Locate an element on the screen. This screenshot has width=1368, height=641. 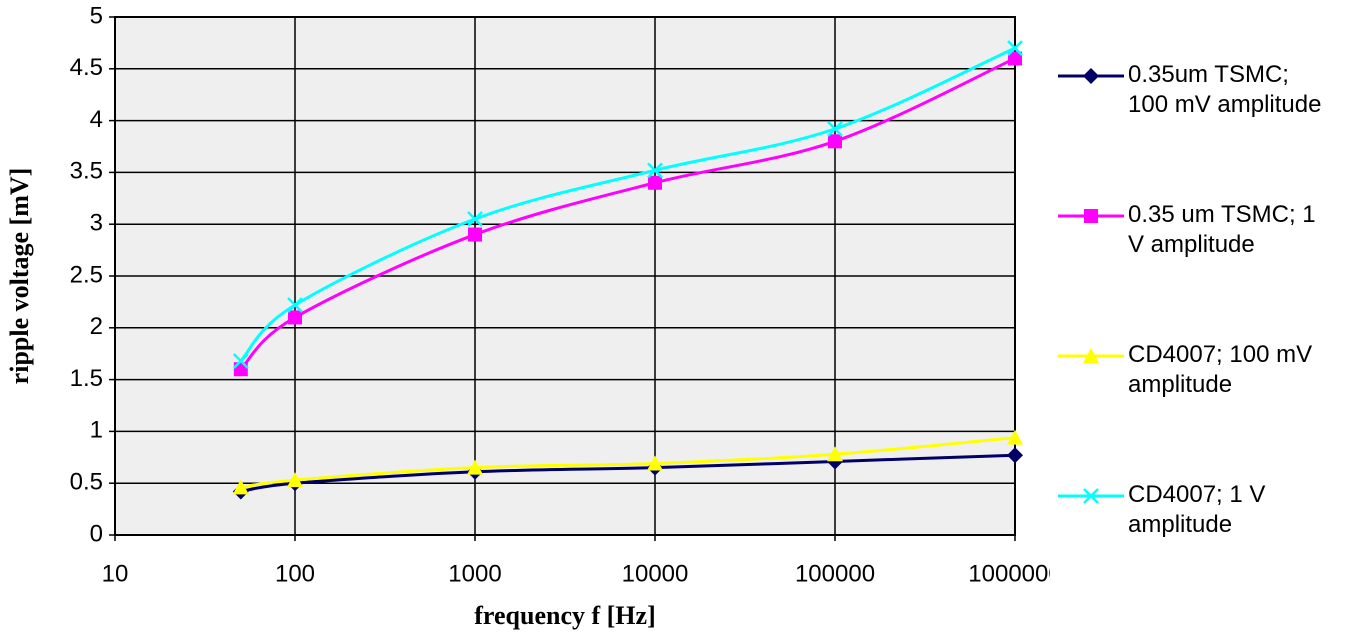
legend-label: 0.35 um TSMC; 1 V amplitude is located at coordinates (1222, 229).